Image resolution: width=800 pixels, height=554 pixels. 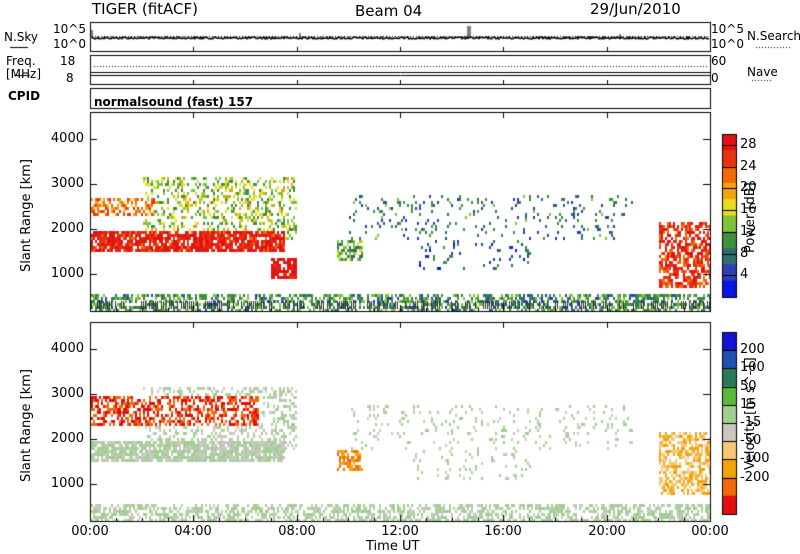 What do you see at coordinates (67, 393) in the screenshot?
I see `velocity-ytick-3000: 3000` at bounding box center [67, 393].